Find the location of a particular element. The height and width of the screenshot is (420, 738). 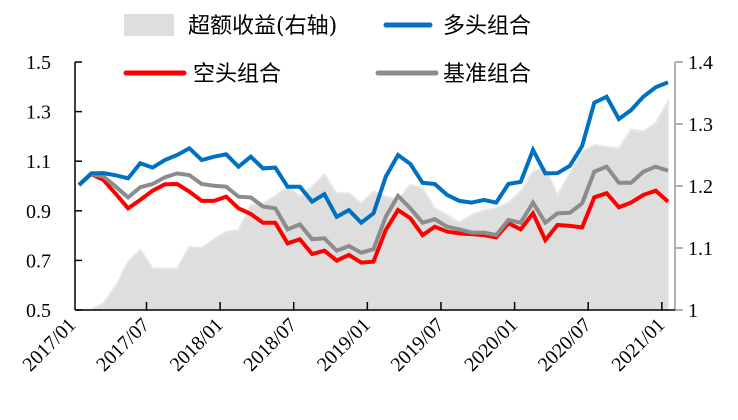

right-y-tick-label: 1.2 is located at coordinates (700, 187).